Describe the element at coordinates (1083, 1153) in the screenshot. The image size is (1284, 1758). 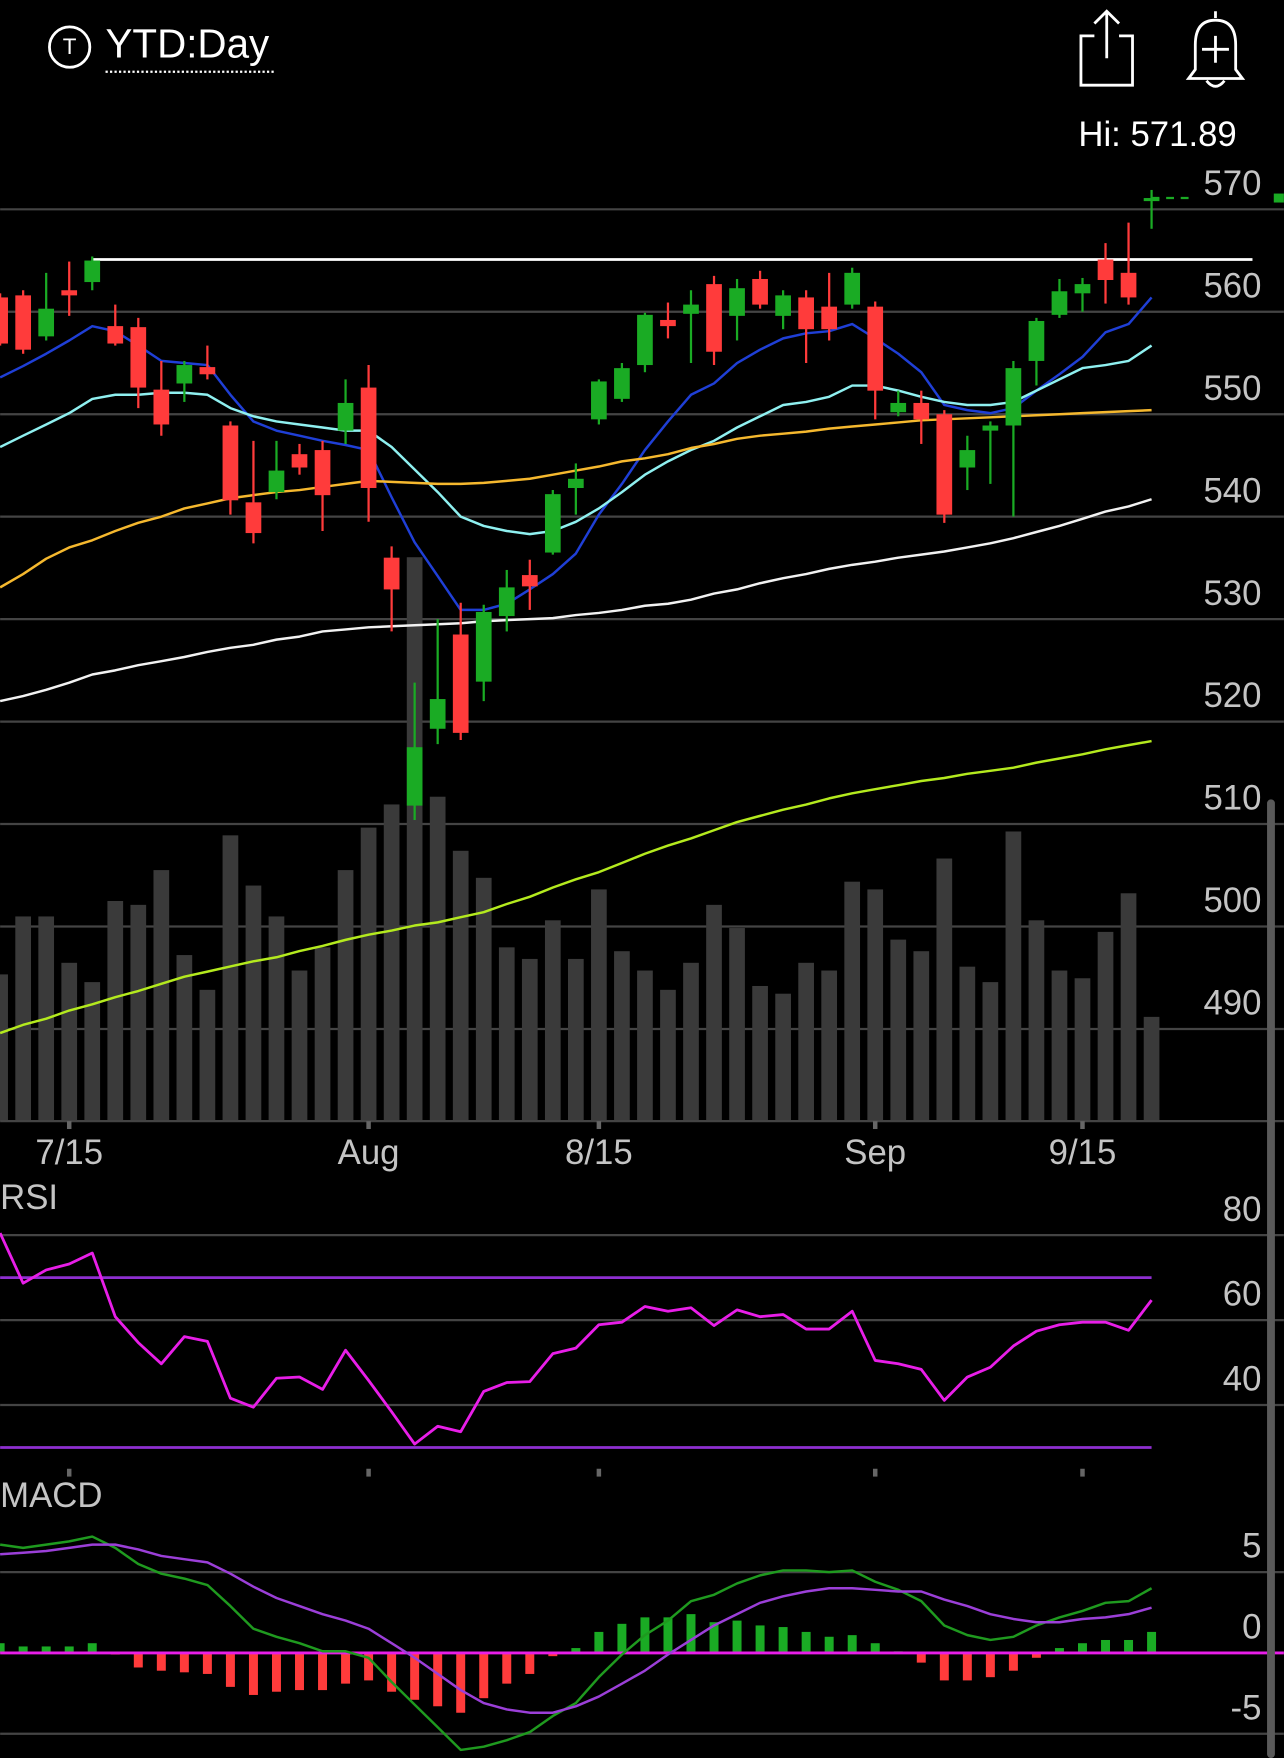
I see `x-tick-label: 9/15` at that location.